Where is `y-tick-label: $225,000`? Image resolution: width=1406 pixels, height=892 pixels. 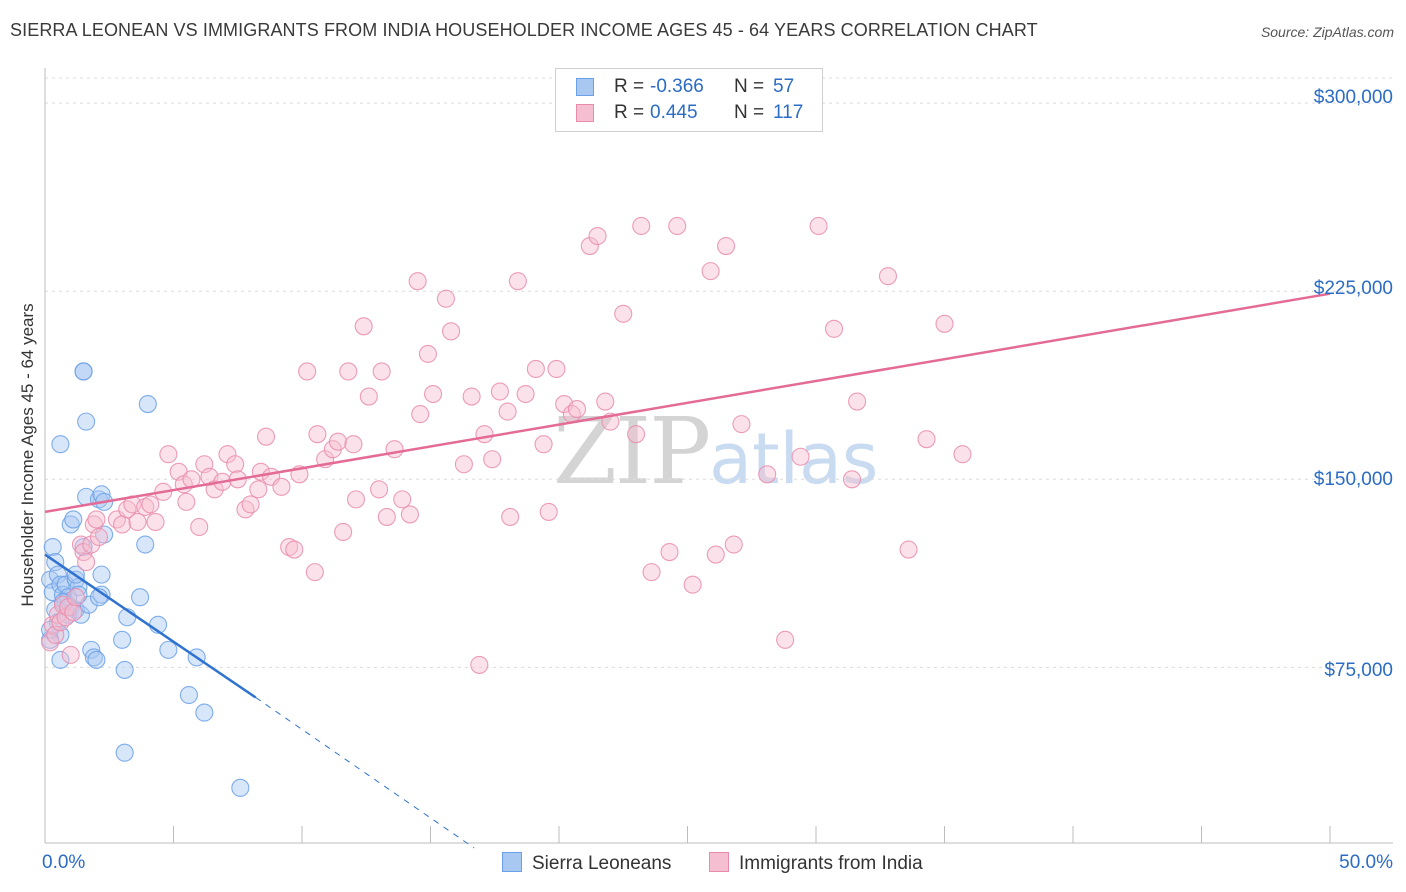
y-tick-label: $225,000 is located at coordinates (1353, 288).